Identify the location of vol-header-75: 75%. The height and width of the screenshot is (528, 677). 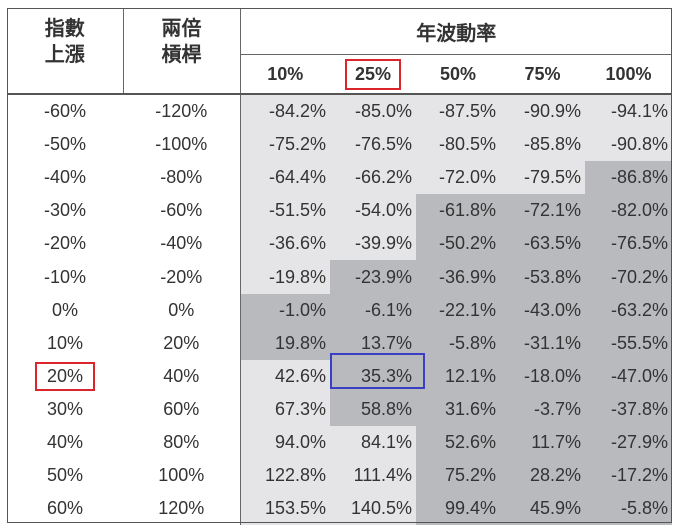
(542, 73).